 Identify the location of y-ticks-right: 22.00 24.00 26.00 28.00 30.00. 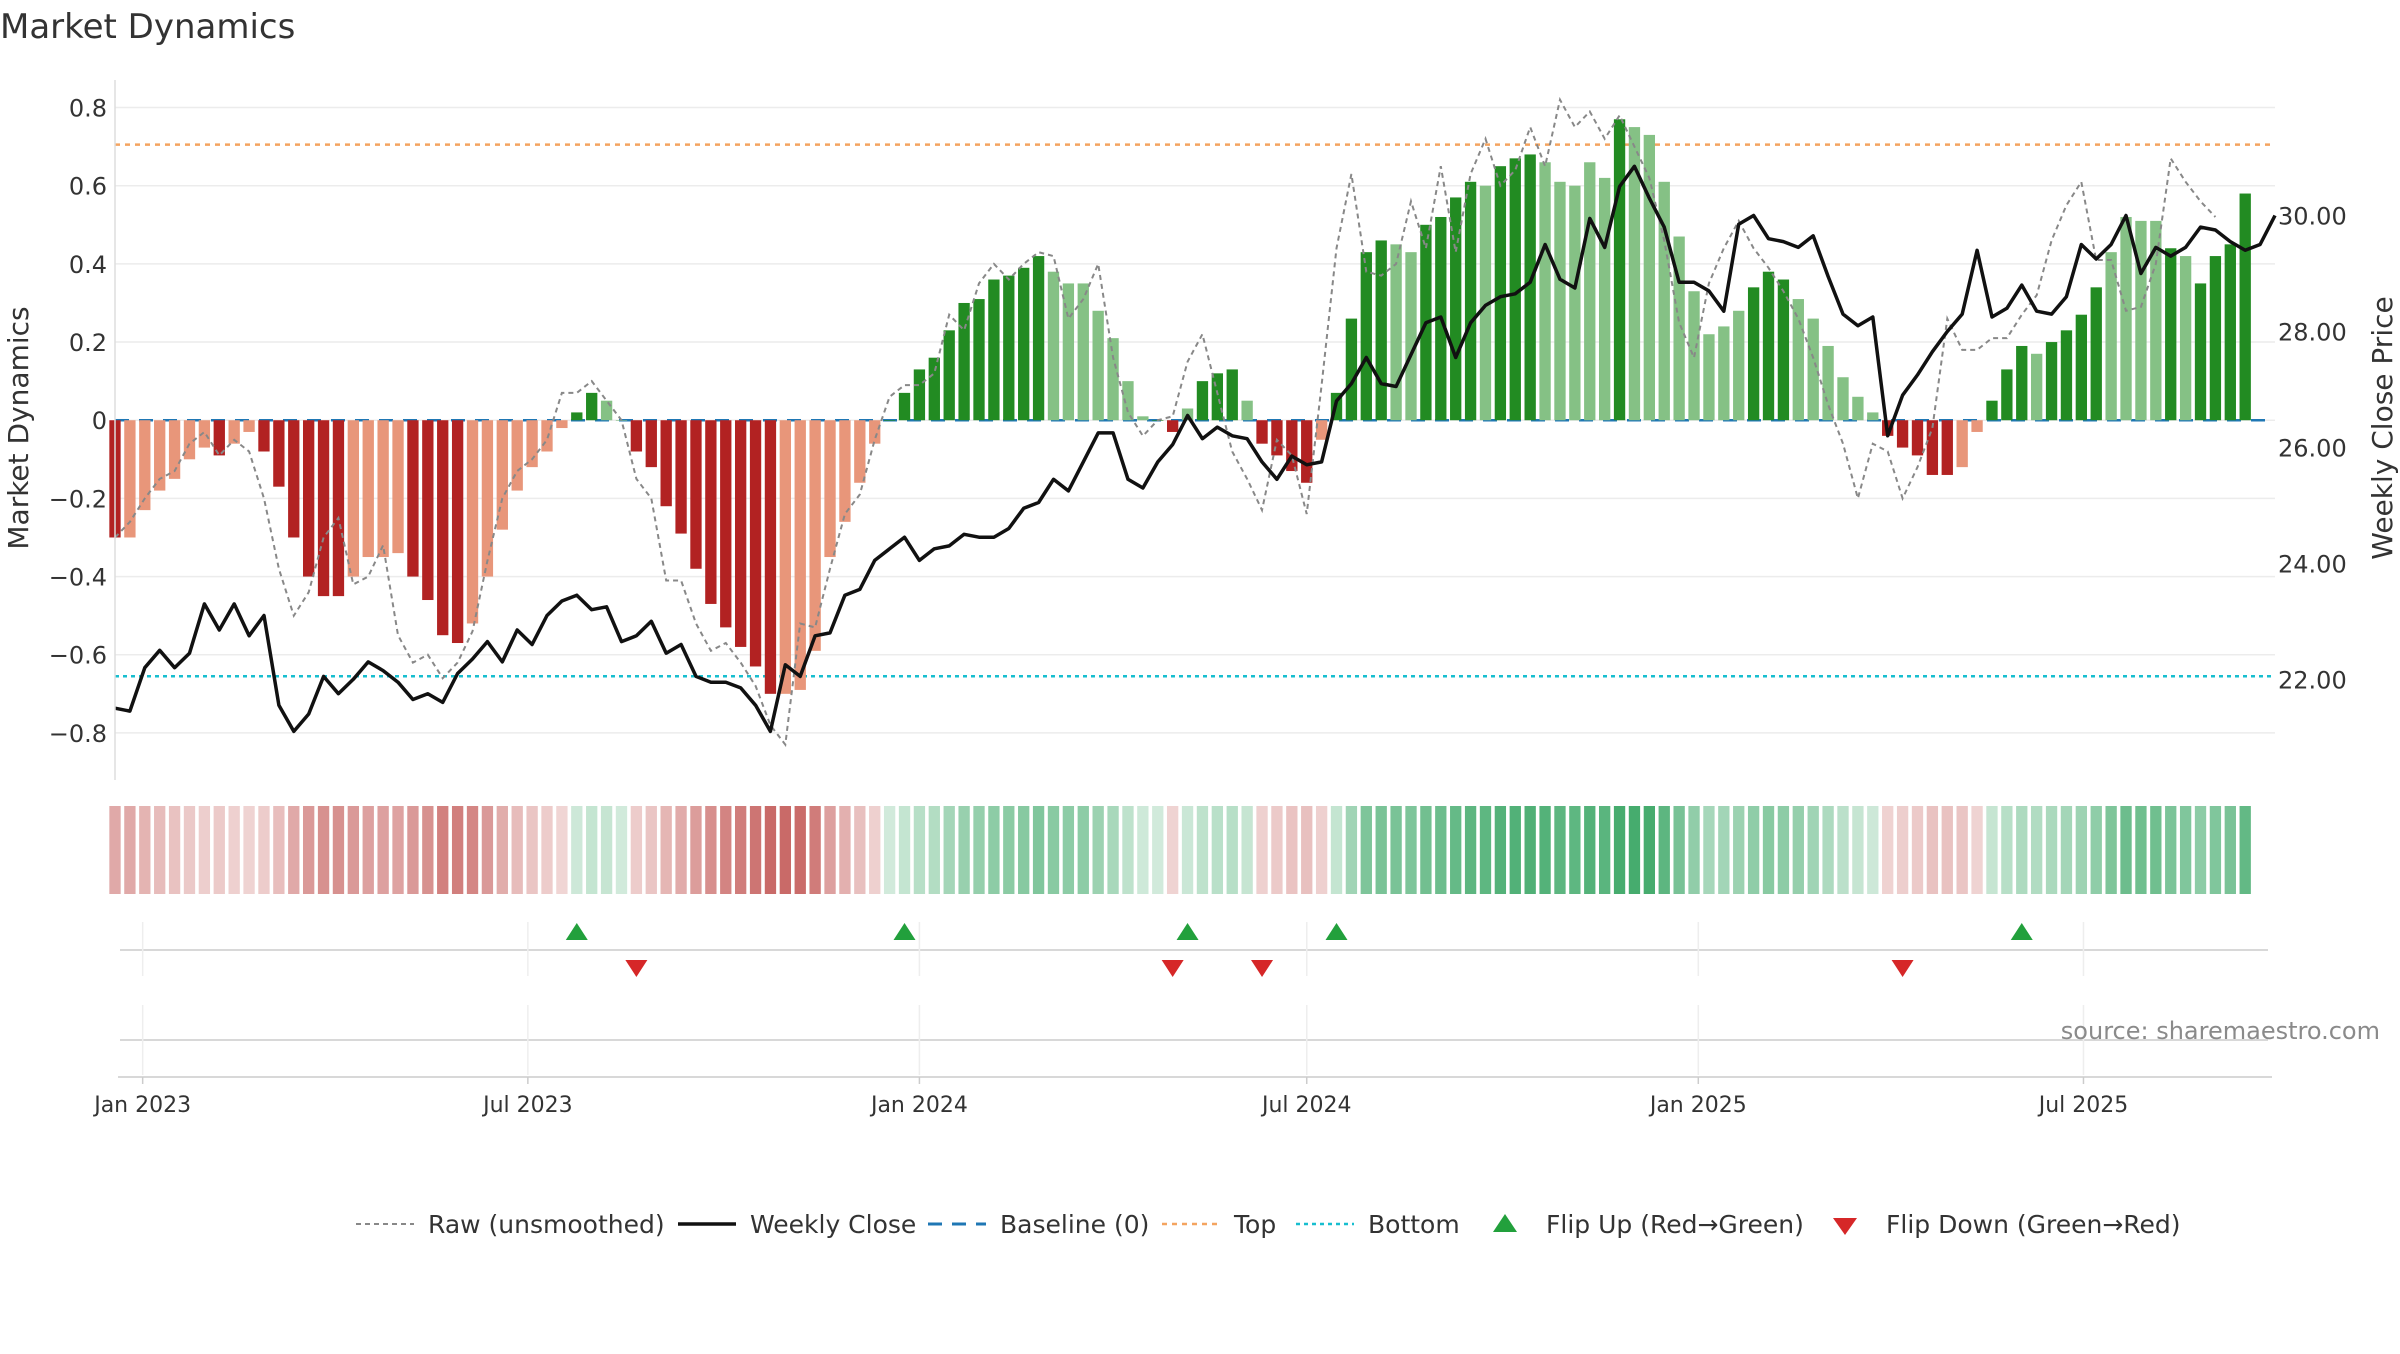
(2312, 449).